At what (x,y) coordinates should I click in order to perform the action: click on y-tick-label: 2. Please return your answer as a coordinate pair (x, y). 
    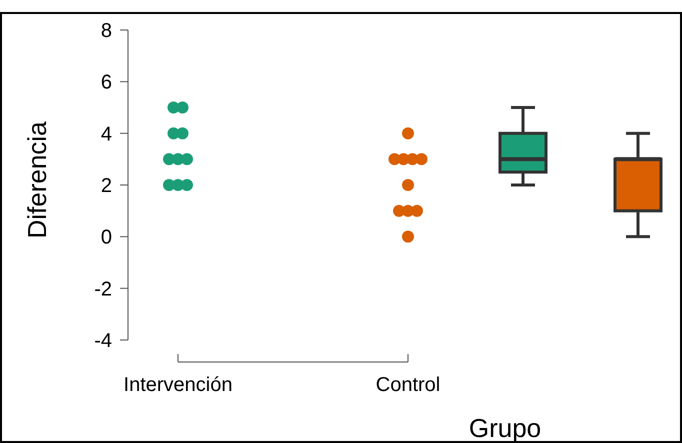
    Looking at the image, I should click on (106, 186).